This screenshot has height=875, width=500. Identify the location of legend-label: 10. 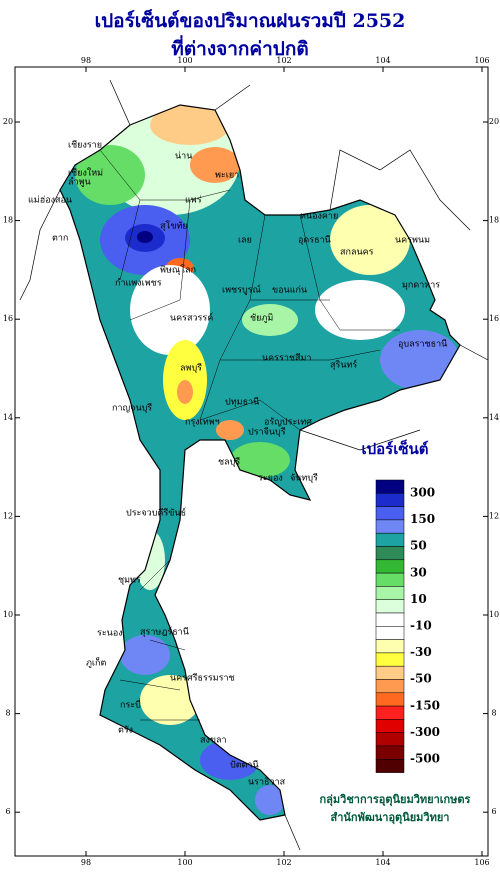
(418, 599).